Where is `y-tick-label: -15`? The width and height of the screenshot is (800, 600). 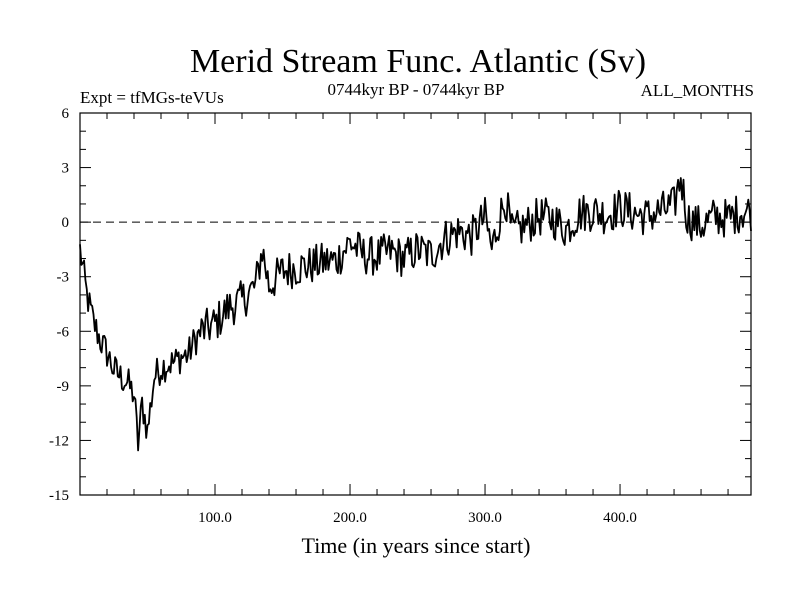 y-tick-label: -15 is located at coordinates (59, 496).